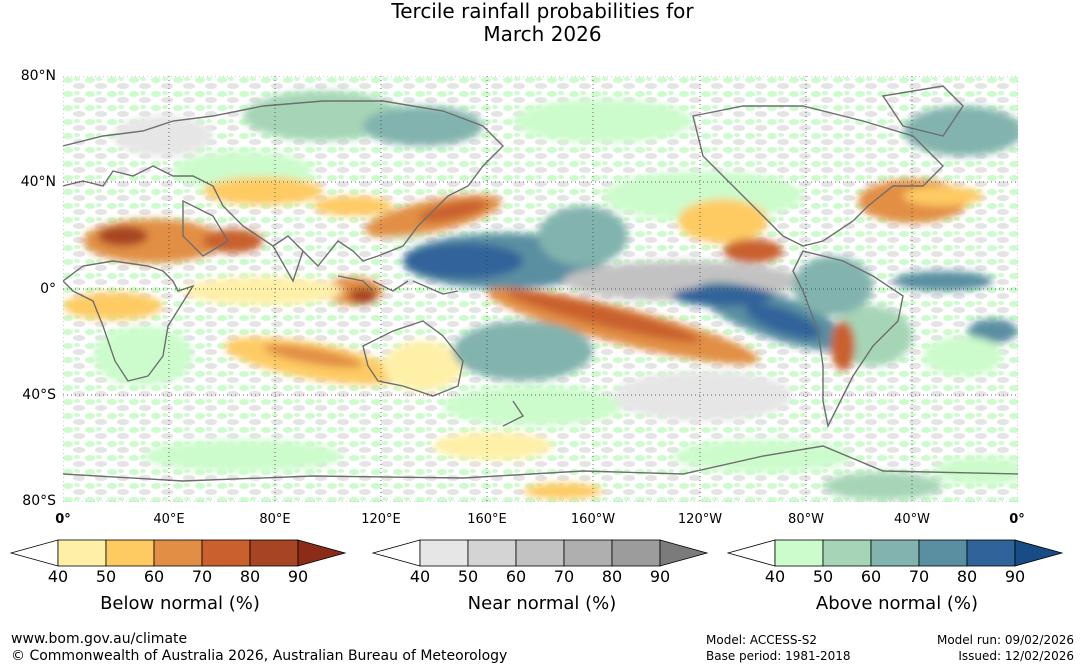  I want to click on lon-label-40e: 40°E, so click(169, 519).